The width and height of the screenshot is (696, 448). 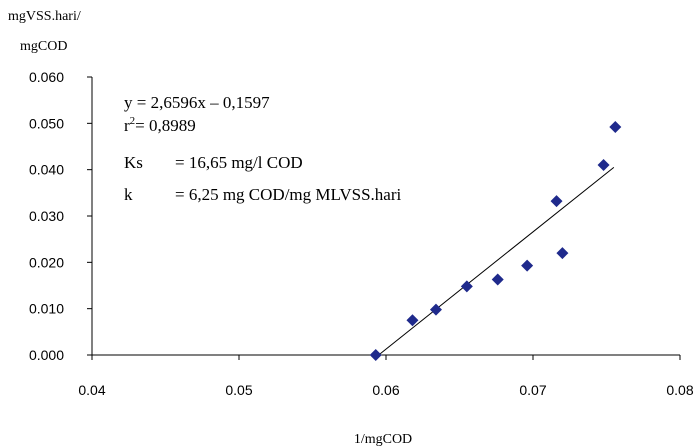 What do you see at coordinates (239, 162) in the screenshot?
I see `ks-value: = 16,65 mg/l COD` at bounding box center [239, 162].